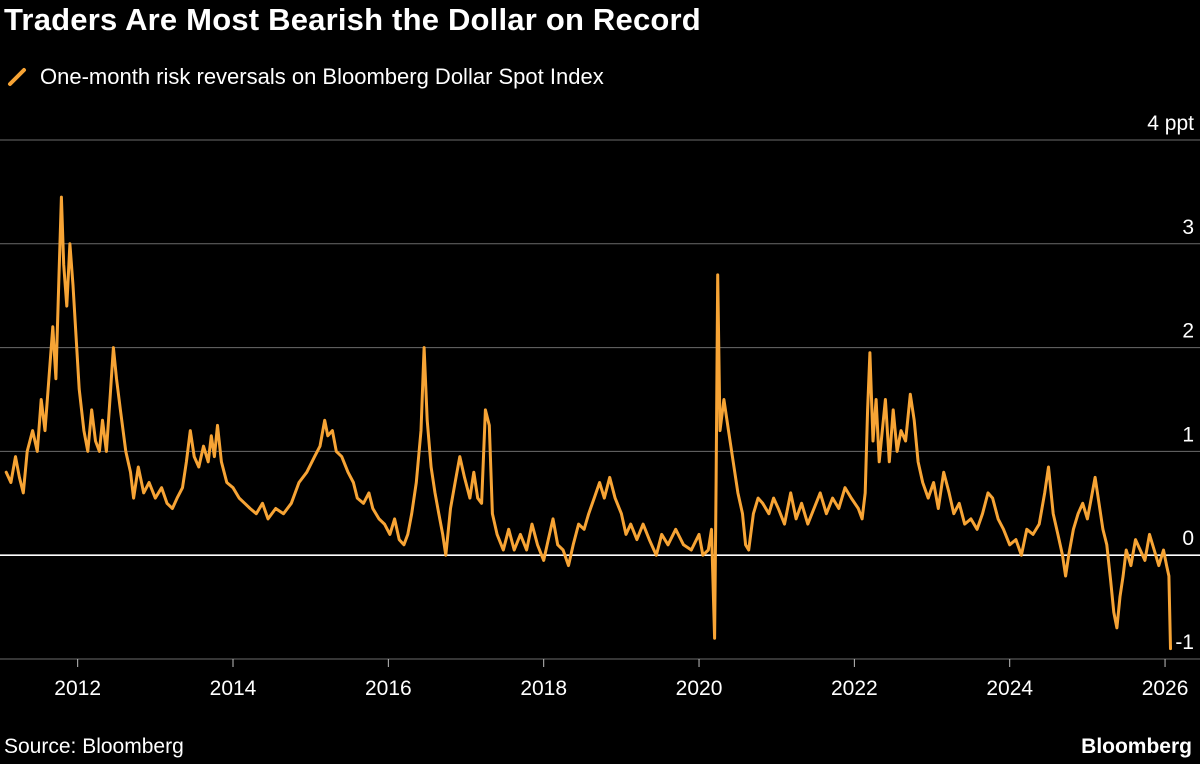 The image size is (1200, 764). I want to click on x-tick-label: 2018, so click(543, 688).